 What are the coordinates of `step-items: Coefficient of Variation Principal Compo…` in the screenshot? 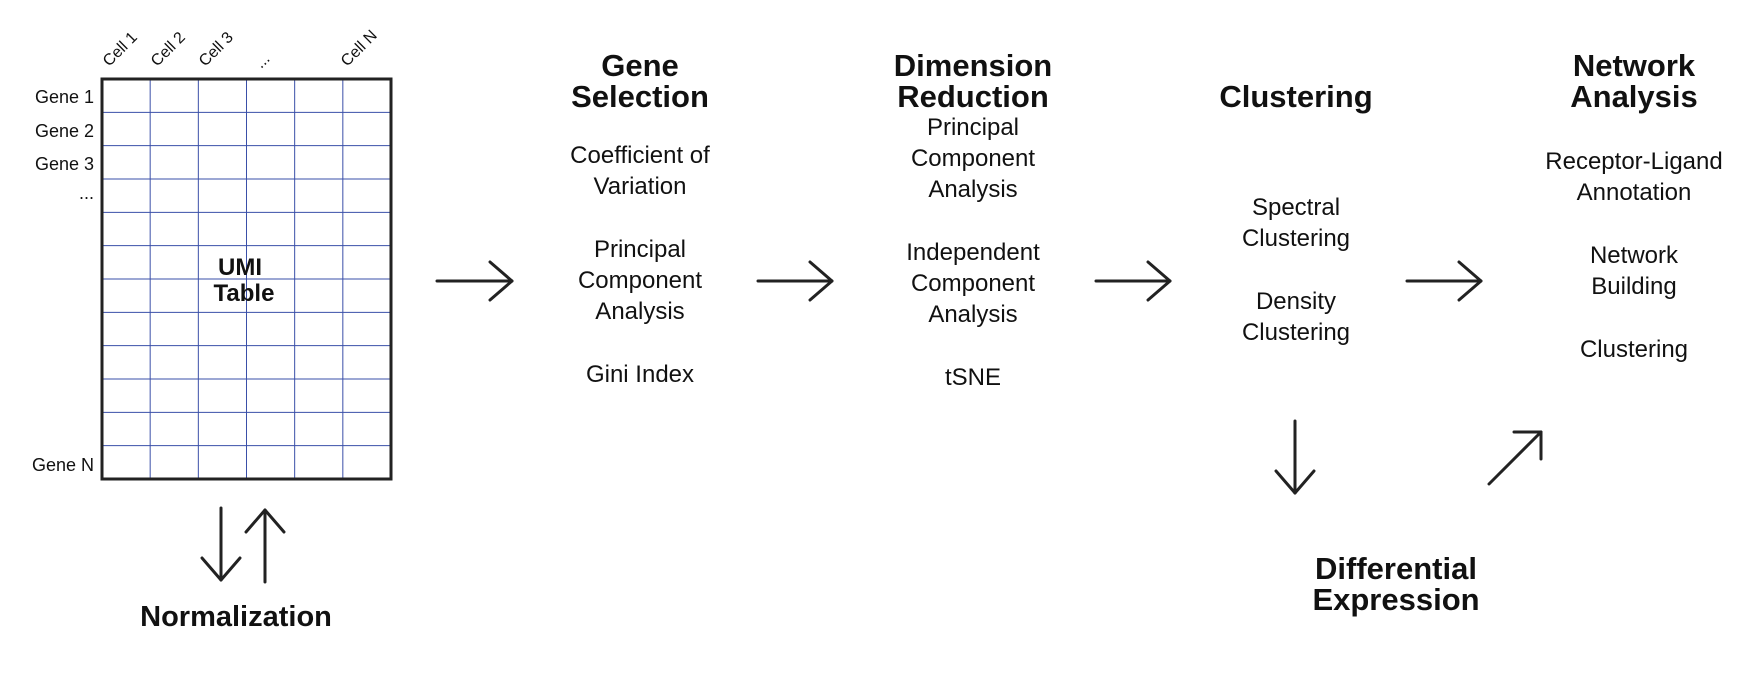 It's located at (640, 269).